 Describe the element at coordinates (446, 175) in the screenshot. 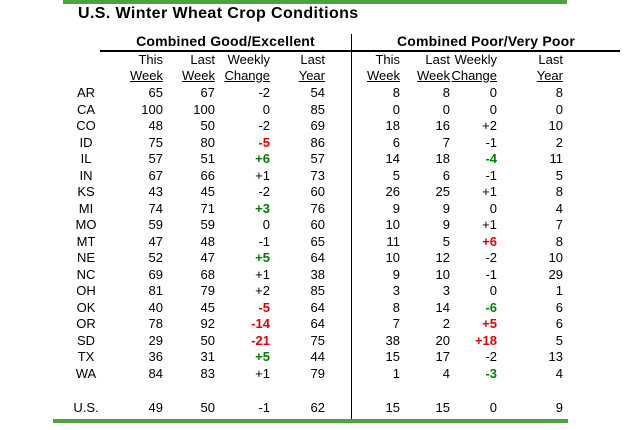

I see `poor-last-week-value: 6` at that location.